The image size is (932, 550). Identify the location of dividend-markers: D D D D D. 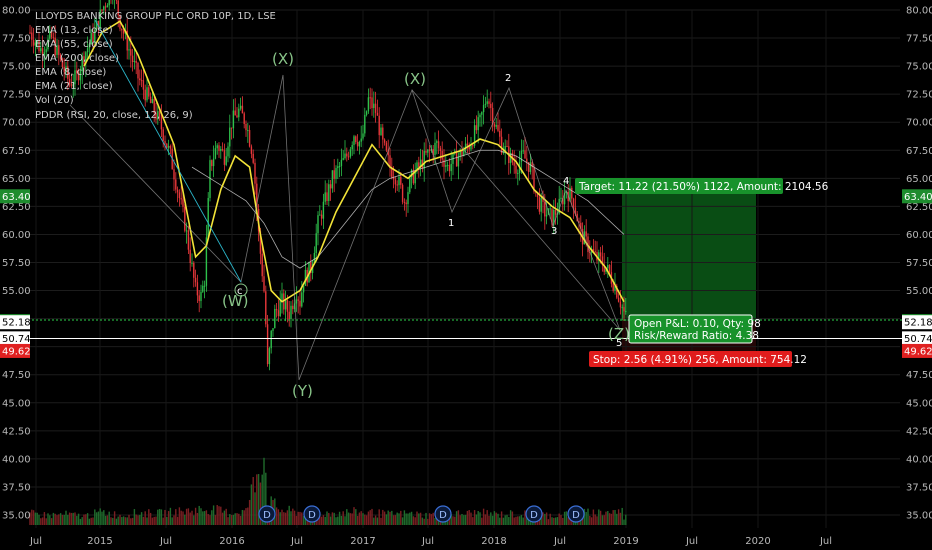
(421, 514).